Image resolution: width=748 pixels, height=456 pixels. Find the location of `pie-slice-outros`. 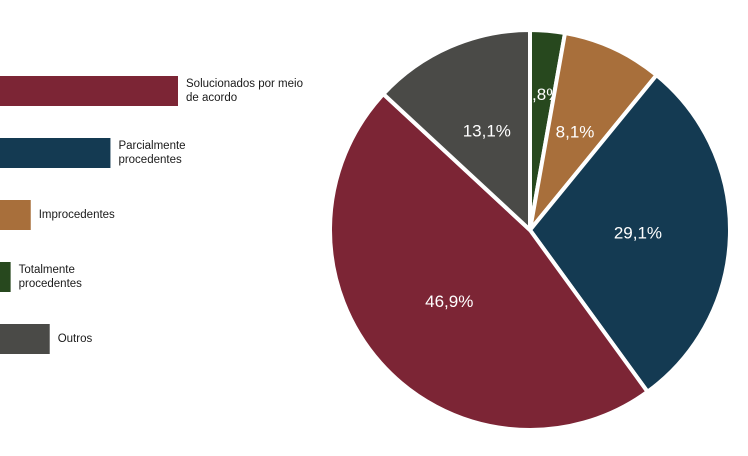

pie-slice-outros is located at coordinates (456, 130).